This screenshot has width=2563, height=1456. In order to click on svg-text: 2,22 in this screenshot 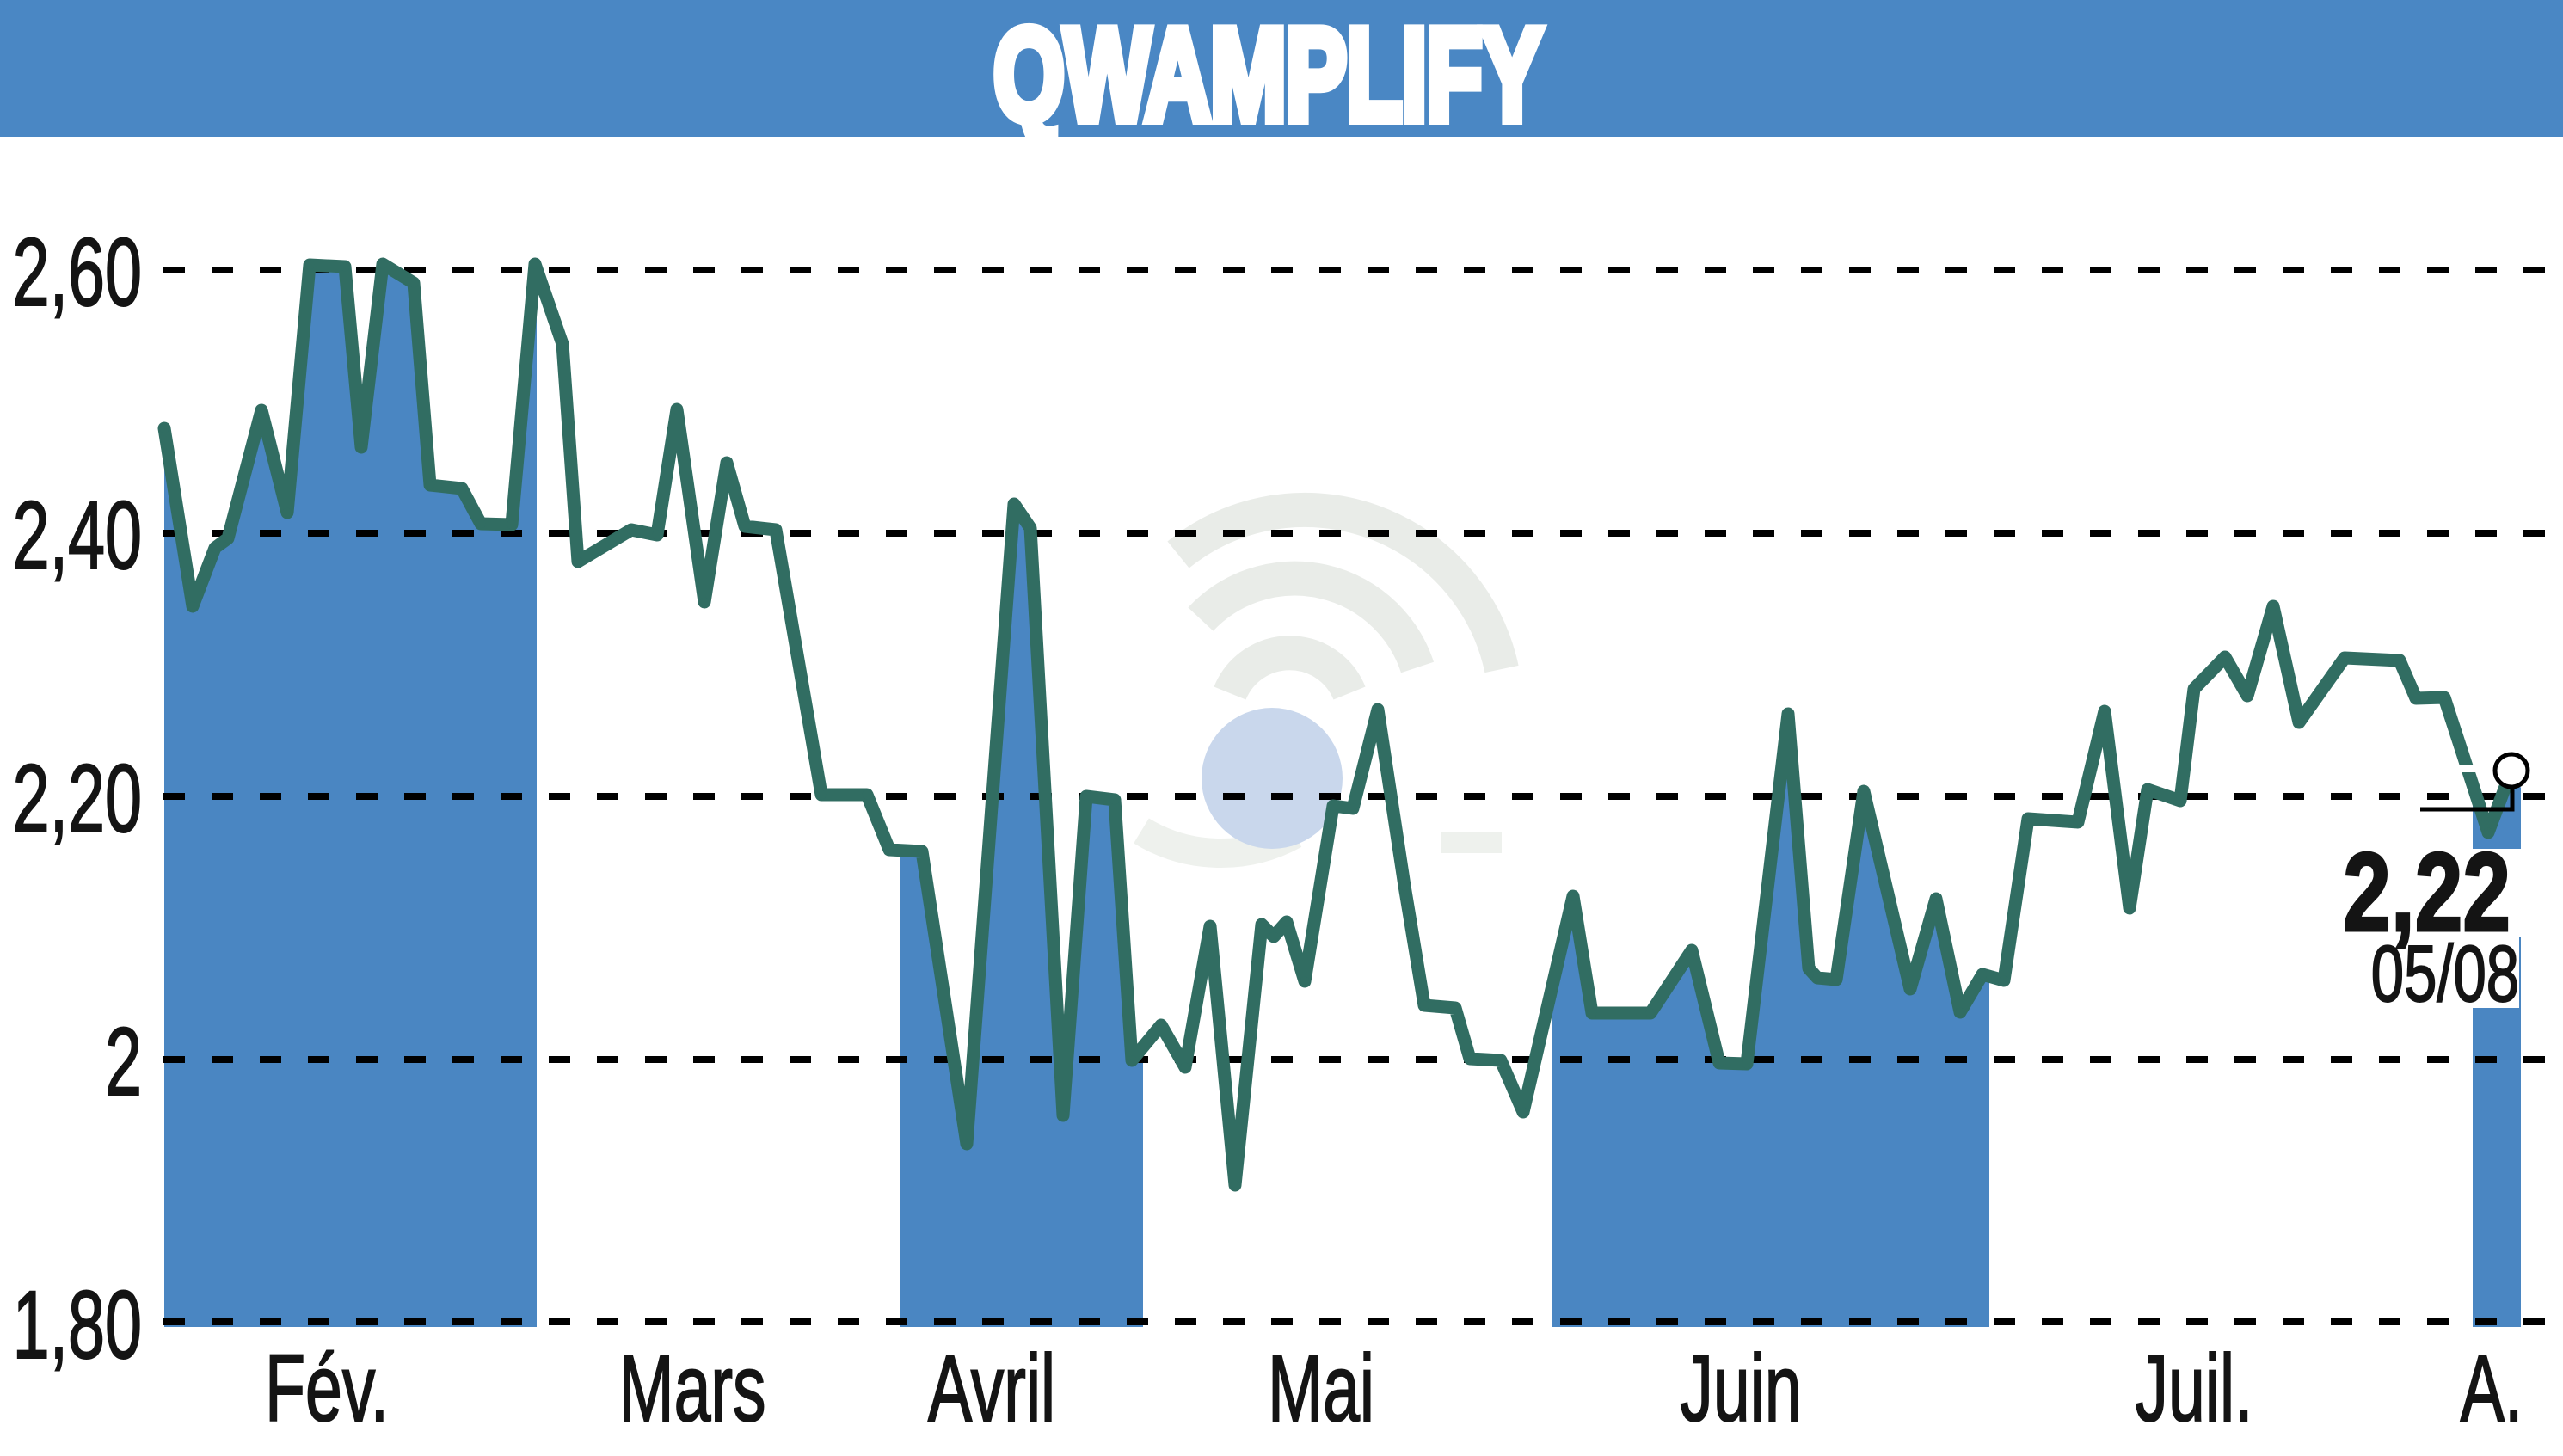, I will do `click(2427, 892)`.